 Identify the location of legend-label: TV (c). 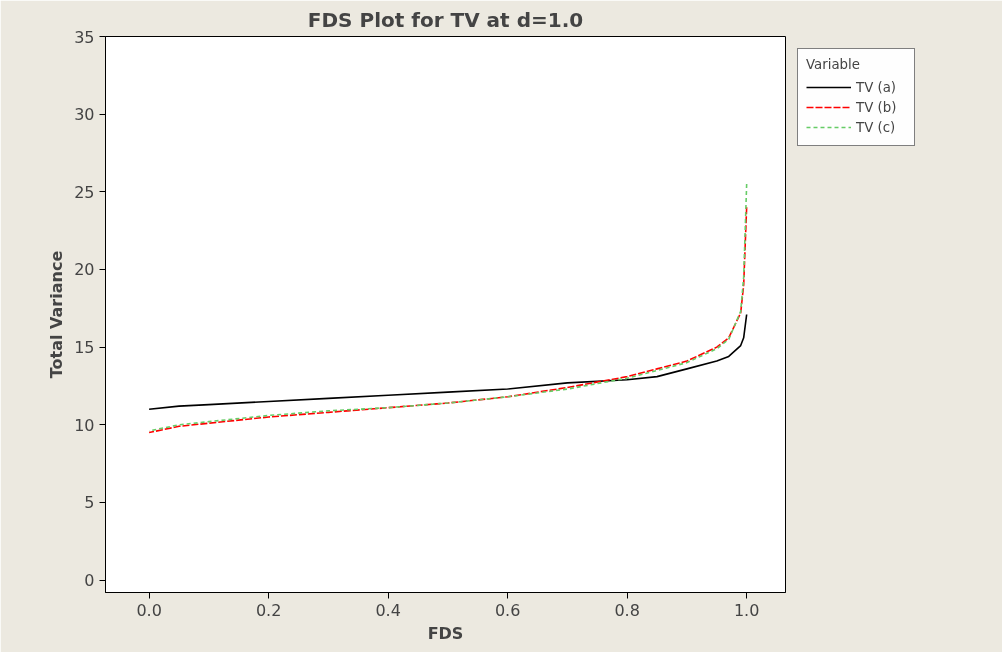
(876, 127).